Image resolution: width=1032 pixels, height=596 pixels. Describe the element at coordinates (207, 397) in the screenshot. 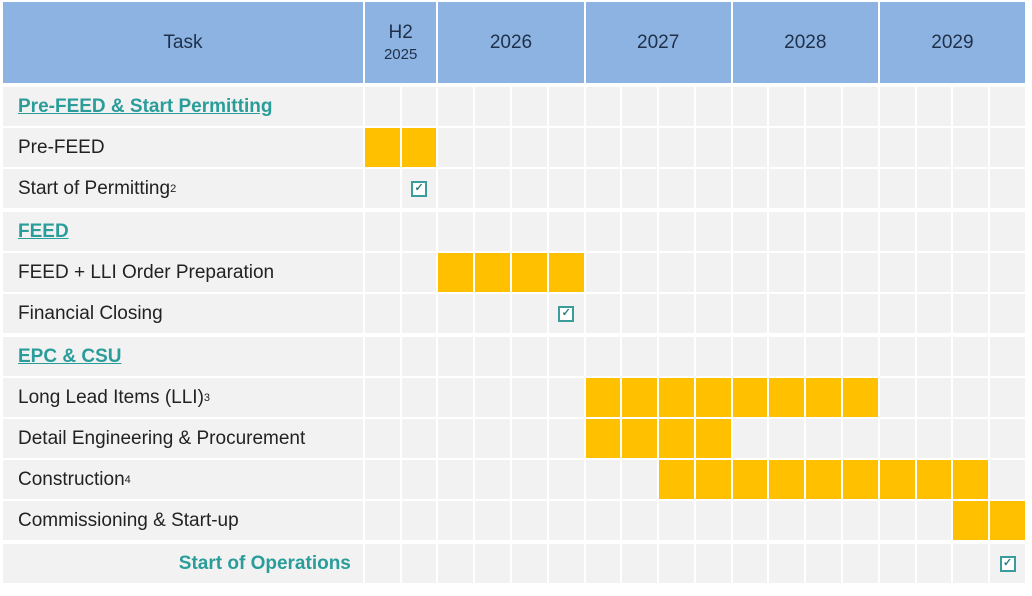

I see `footnote-marker: 3` at that location.